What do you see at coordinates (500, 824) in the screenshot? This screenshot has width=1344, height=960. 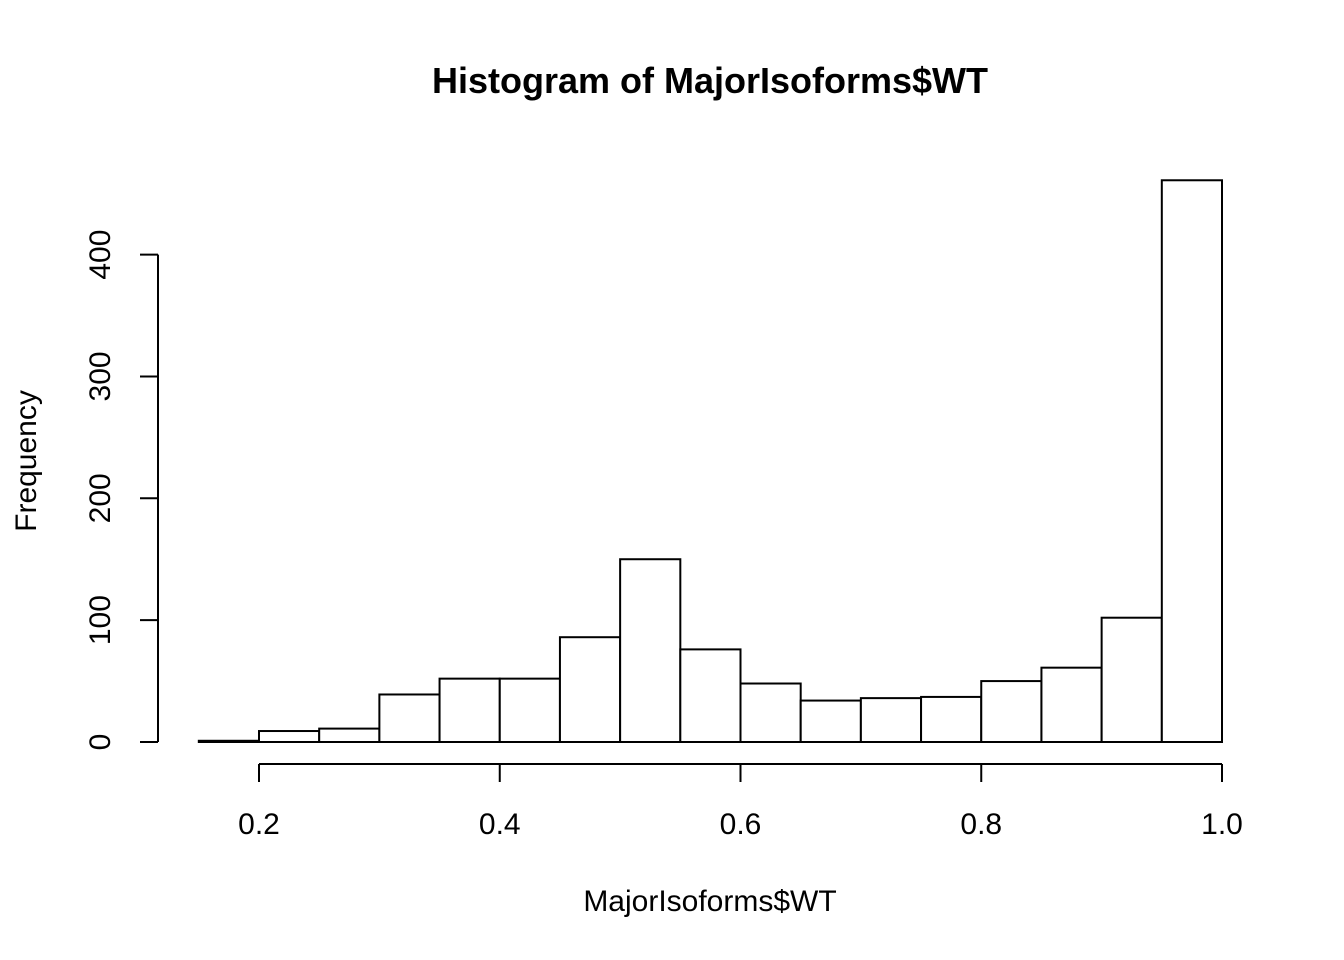 I see `x-tick-label: 0.4` at bounding box center [500, 824].